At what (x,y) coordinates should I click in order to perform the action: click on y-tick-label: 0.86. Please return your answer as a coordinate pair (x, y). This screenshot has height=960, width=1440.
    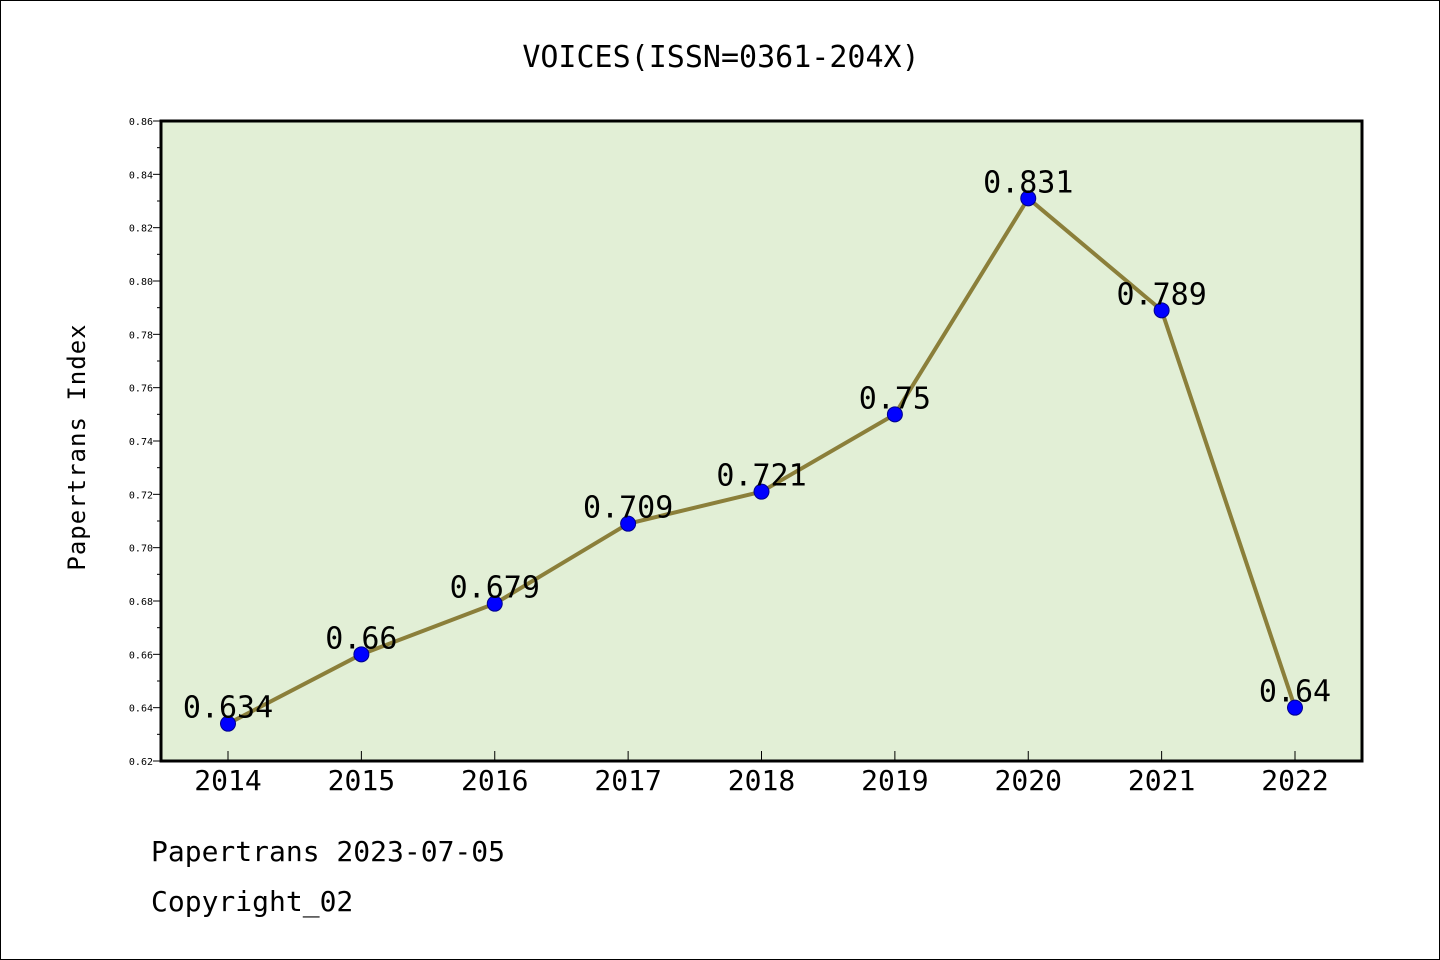
    Looking at the image, I should click on (141, 122).